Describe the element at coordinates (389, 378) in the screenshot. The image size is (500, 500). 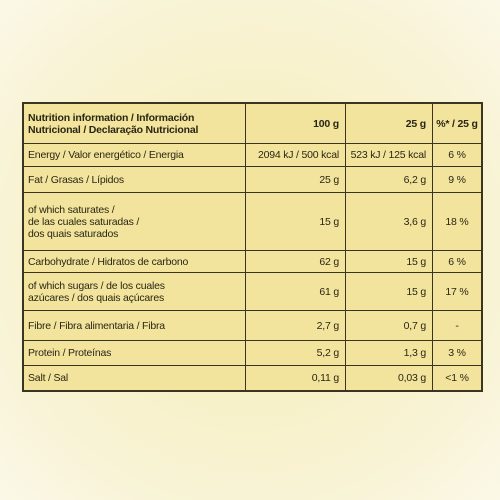
I see `table-cell: 0,03 g` at that location.